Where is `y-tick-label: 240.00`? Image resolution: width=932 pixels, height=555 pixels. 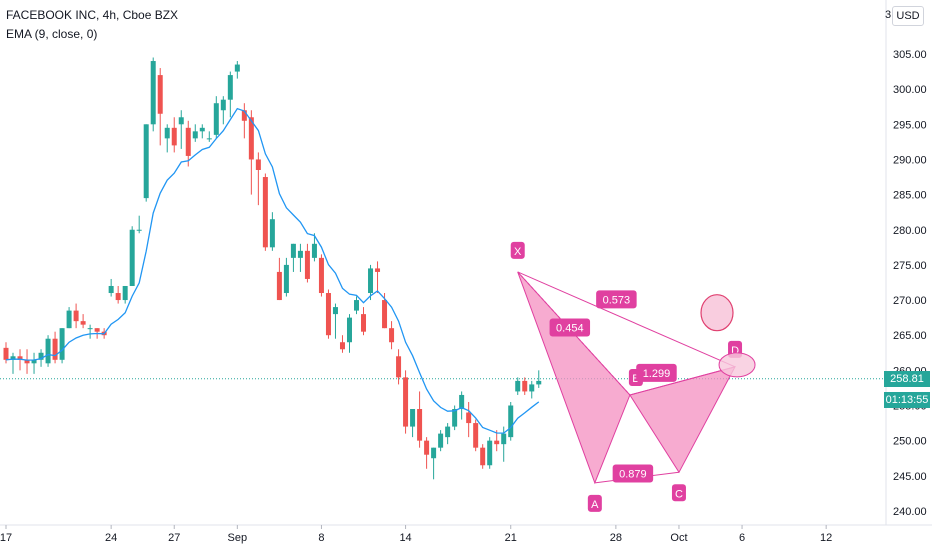 y-tick-label: 240.00 is located at coordinates (910, 512).